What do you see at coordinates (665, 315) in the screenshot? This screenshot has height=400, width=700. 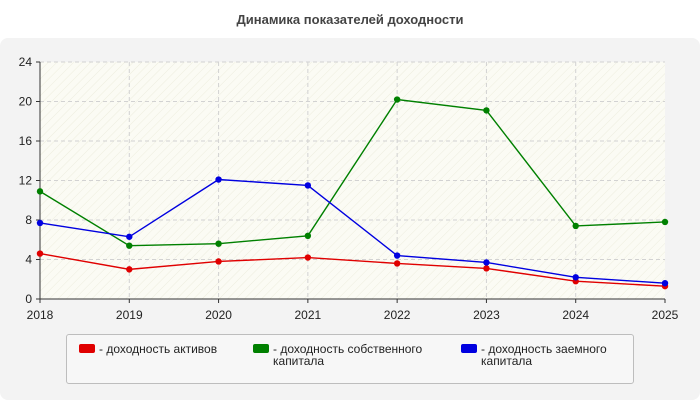 I see `x-tick-label: 2025` at bounding box center [665, 315].